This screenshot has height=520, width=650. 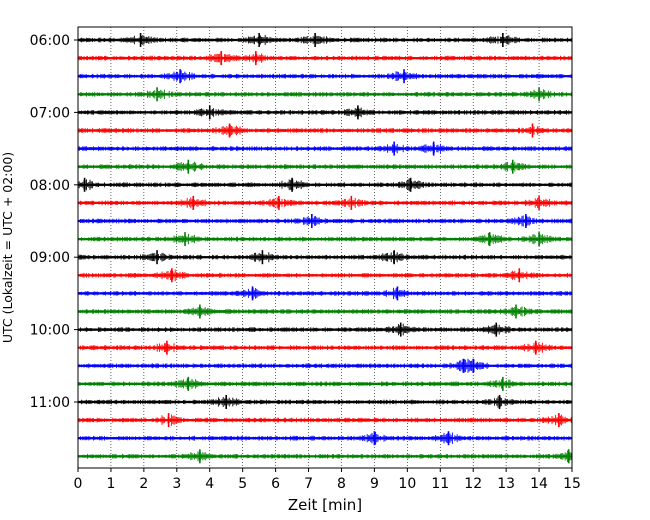 What do you see at coordinates (78, 484) in the screenshot?
I see `x-tick-label: 0` at bounding box center [78, 484].